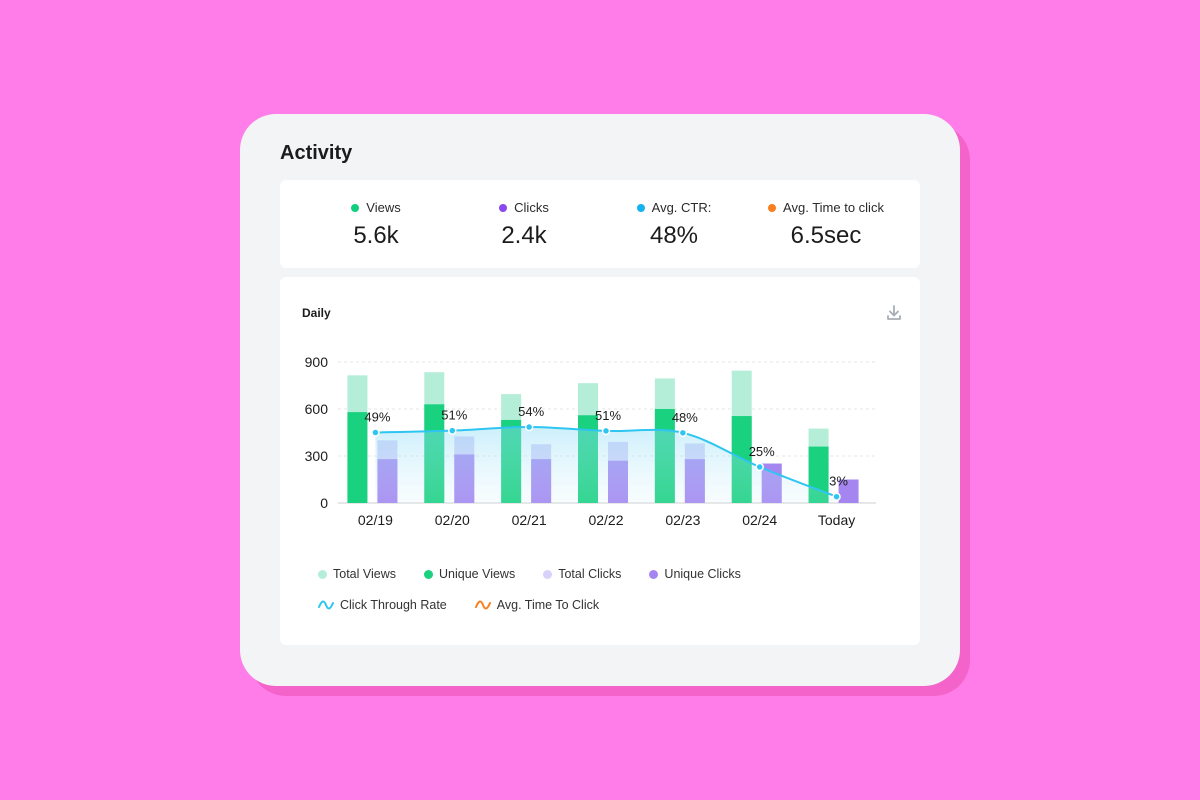 This screenshot has height=800, width=1200. Describe the element at coordinates (640, 207) in the screenshot. I see `ctr-dot` at that location.